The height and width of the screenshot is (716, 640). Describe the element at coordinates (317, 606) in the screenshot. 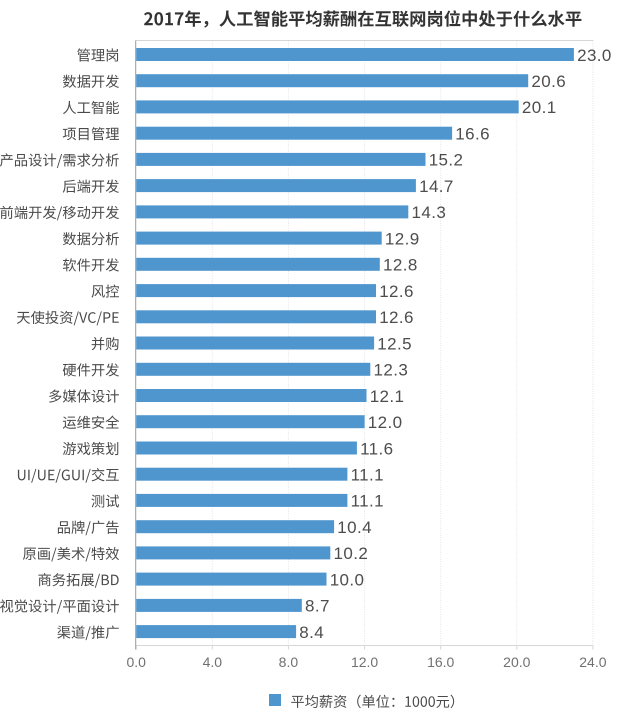

I see `svg-text: 8.7` at that location.